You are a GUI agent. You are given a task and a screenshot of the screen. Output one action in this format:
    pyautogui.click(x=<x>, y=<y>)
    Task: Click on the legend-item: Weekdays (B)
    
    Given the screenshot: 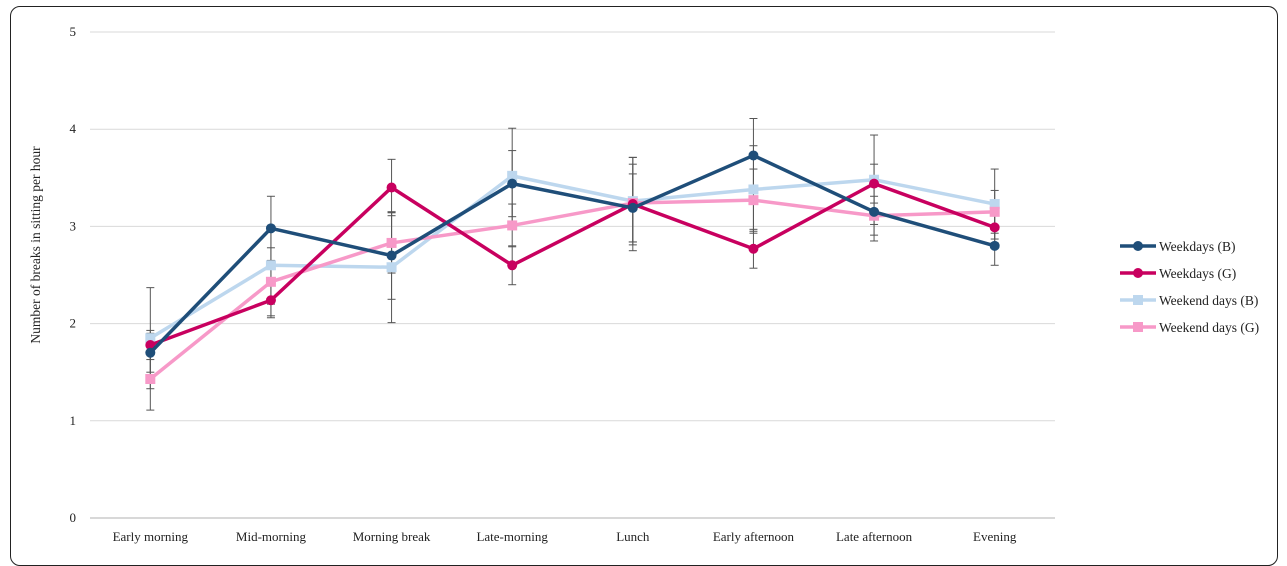 What is the action you would take?
    pyautogui.click(x=1178, y=246)
    